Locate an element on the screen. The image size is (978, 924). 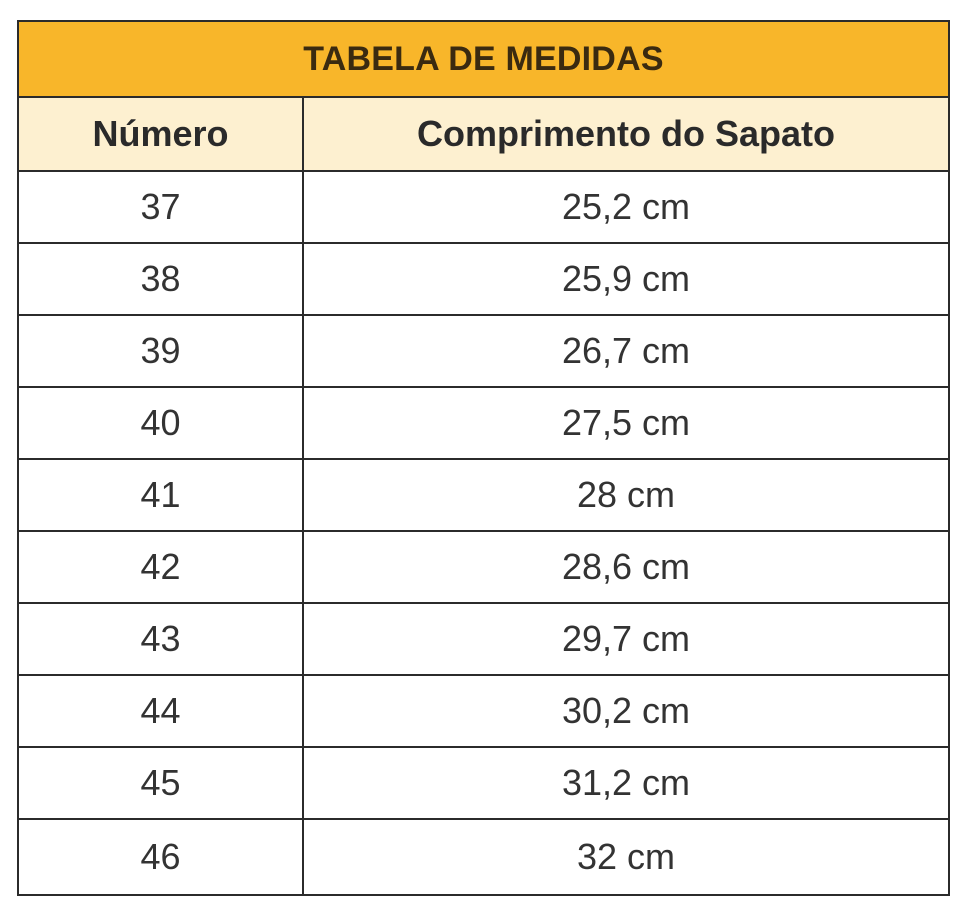
table-row: 38 25,9 cm is located at coordinates (483, 280).